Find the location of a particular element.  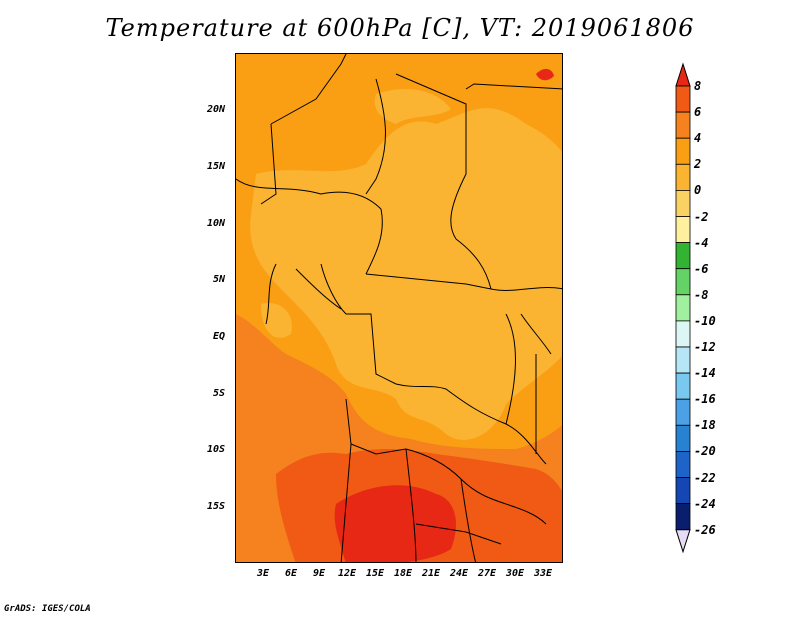

colorbar-tick-label: 0 is located at coordinates (698, 190).